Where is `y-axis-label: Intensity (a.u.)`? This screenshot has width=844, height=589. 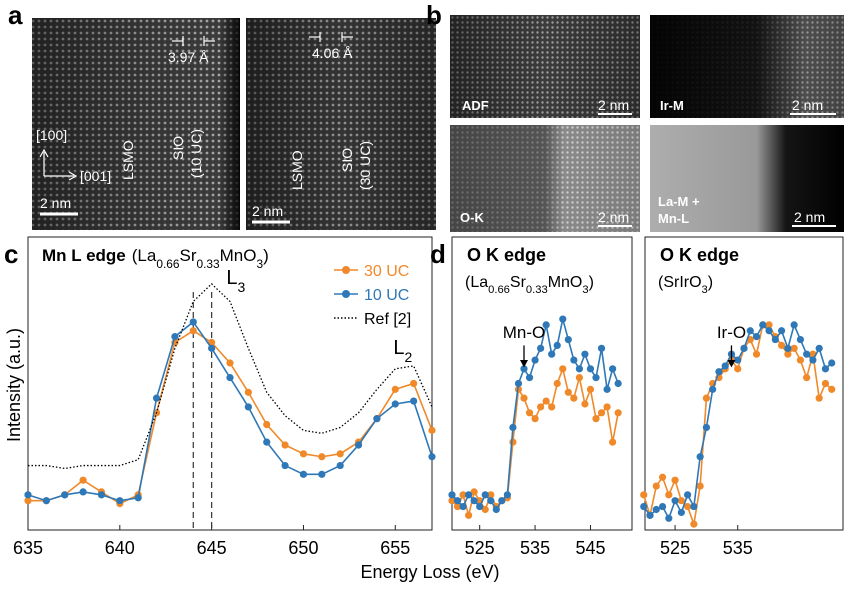 y-axis-label: Intensity (a.u.) is located at coordinates (14, 385).